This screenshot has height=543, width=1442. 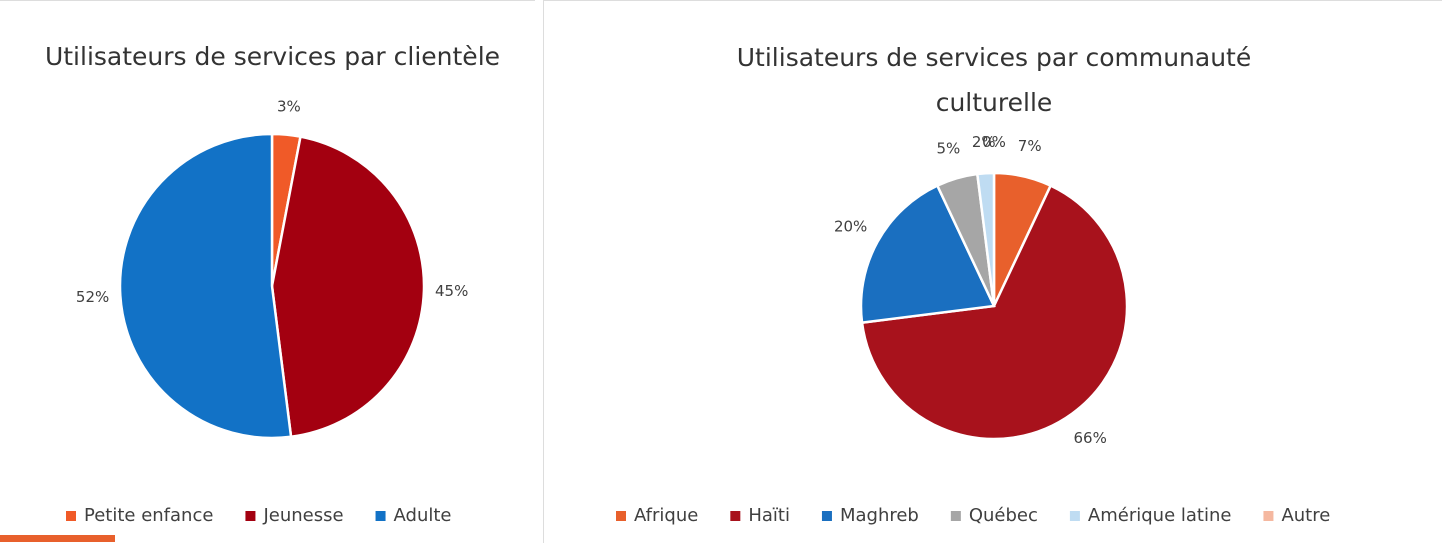 What do you see at coordinates (302, 515) in the screenshot?
I see `legend-label: Jeunesse` at bounding box center [302, 515].